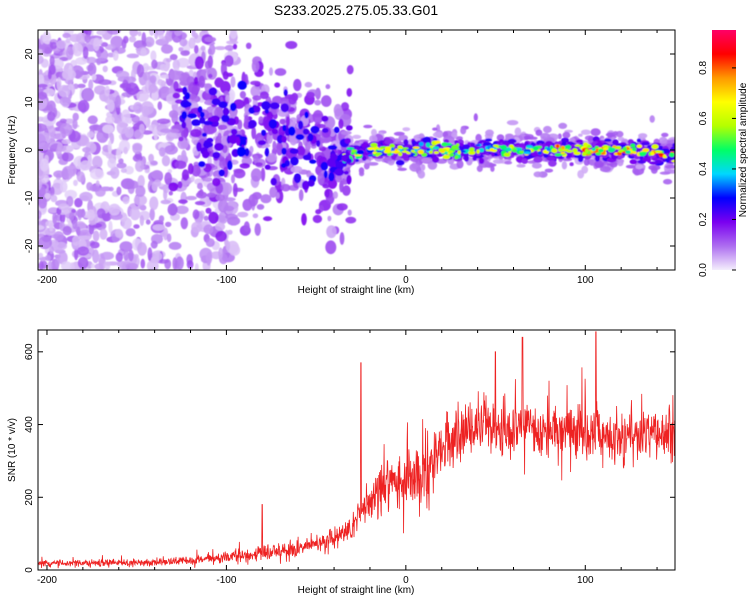 This screenshot has width=750, height=600. I want to click on spectrogram-ytick-label: -10, so click(29, 197).